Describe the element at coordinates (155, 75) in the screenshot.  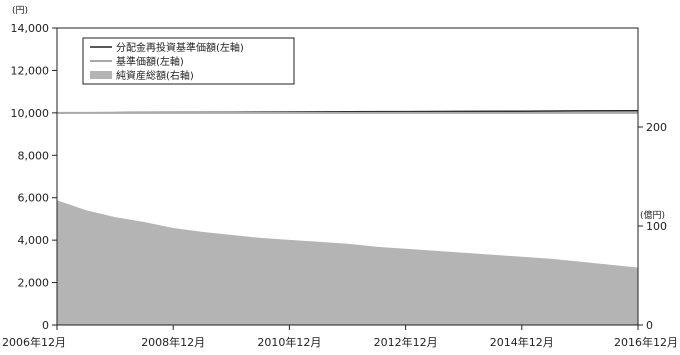
I see `legend-label-net-assets: 純資産総額(右軸)` at that location.